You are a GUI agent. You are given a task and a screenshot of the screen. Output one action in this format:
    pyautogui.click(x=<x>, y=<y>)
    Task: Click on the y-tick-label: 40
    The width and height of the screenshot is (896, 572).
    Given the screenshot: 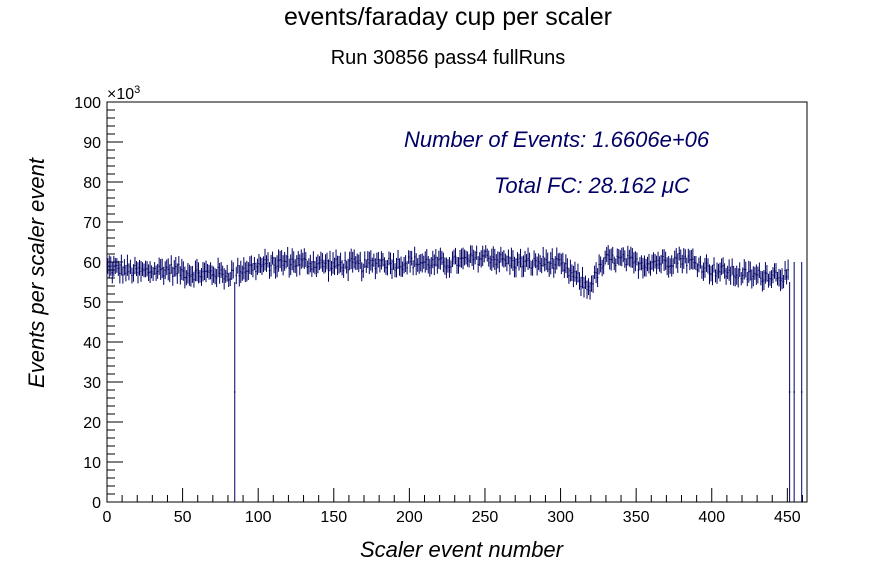 What is the action you would take?
    pyautogui.click(x=92, y=343)
    